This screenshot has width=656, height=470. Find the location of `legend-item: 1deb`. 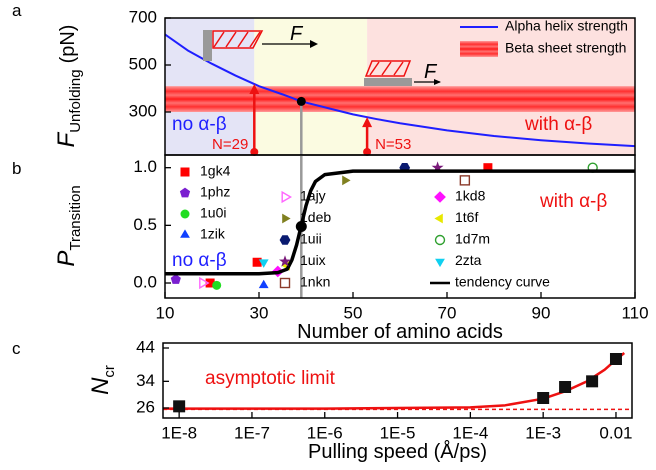

legend-item: 1deb is located at coordinates (306, 217).